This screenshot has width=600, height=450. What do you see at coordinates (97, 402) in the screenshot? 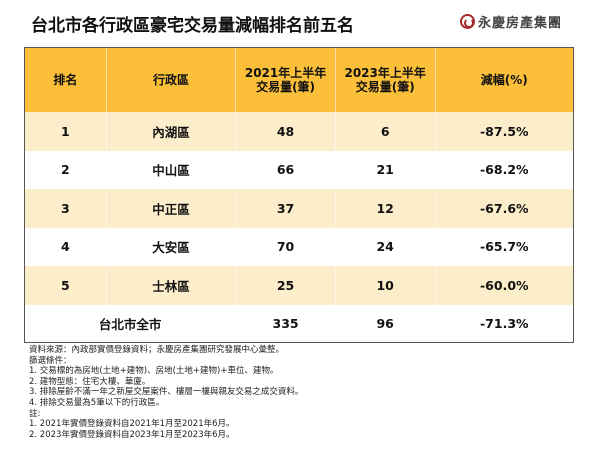
I see `filter-item: 4. 排除交易量為5筆以下的行政區。` at bounding box center [97, 402].